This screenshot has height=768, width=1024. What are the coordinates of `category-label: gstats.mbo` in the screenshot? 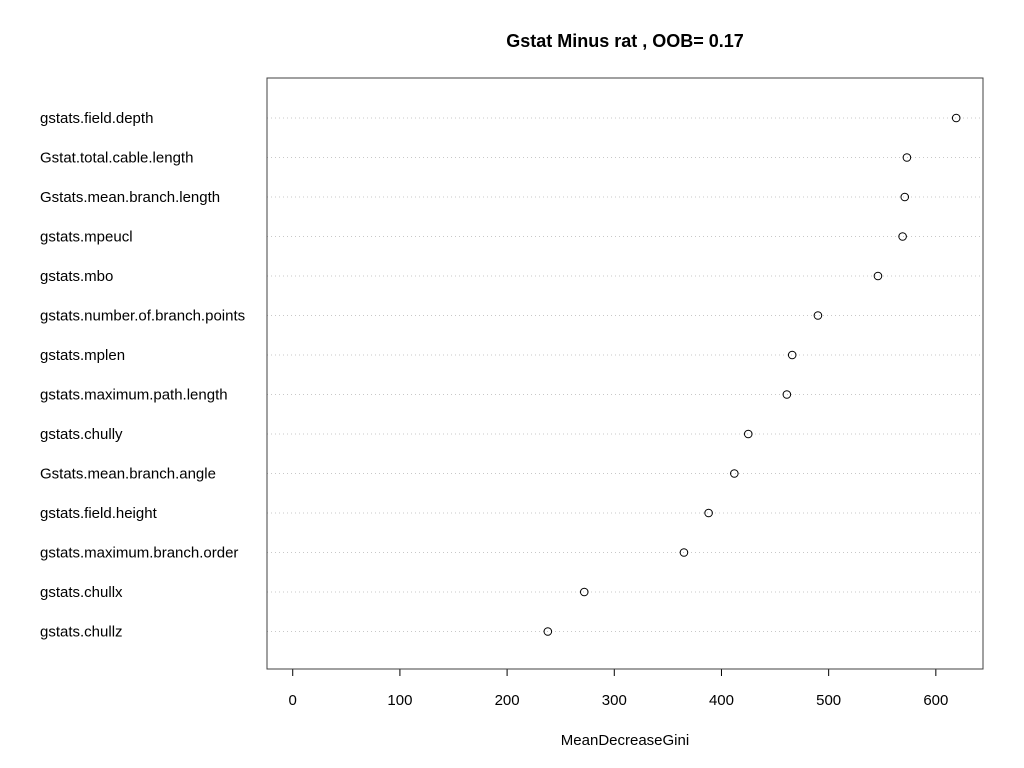 It's located at (76, 276).